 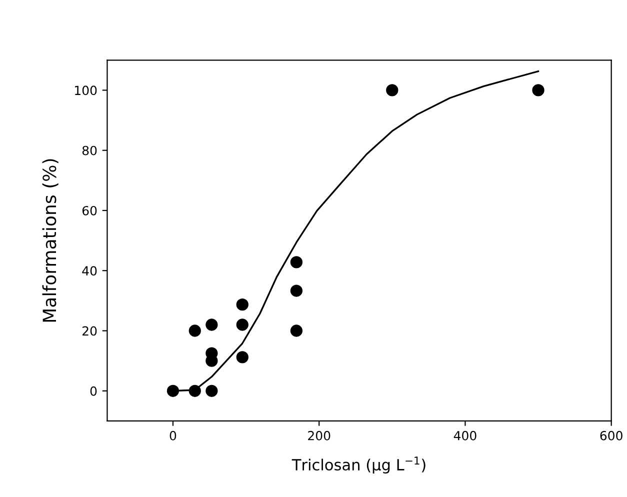 What do you see at coordinates (173, 435) in the screenshot?
I see `x-tick-label: 0` at bounding box center [173, 435].